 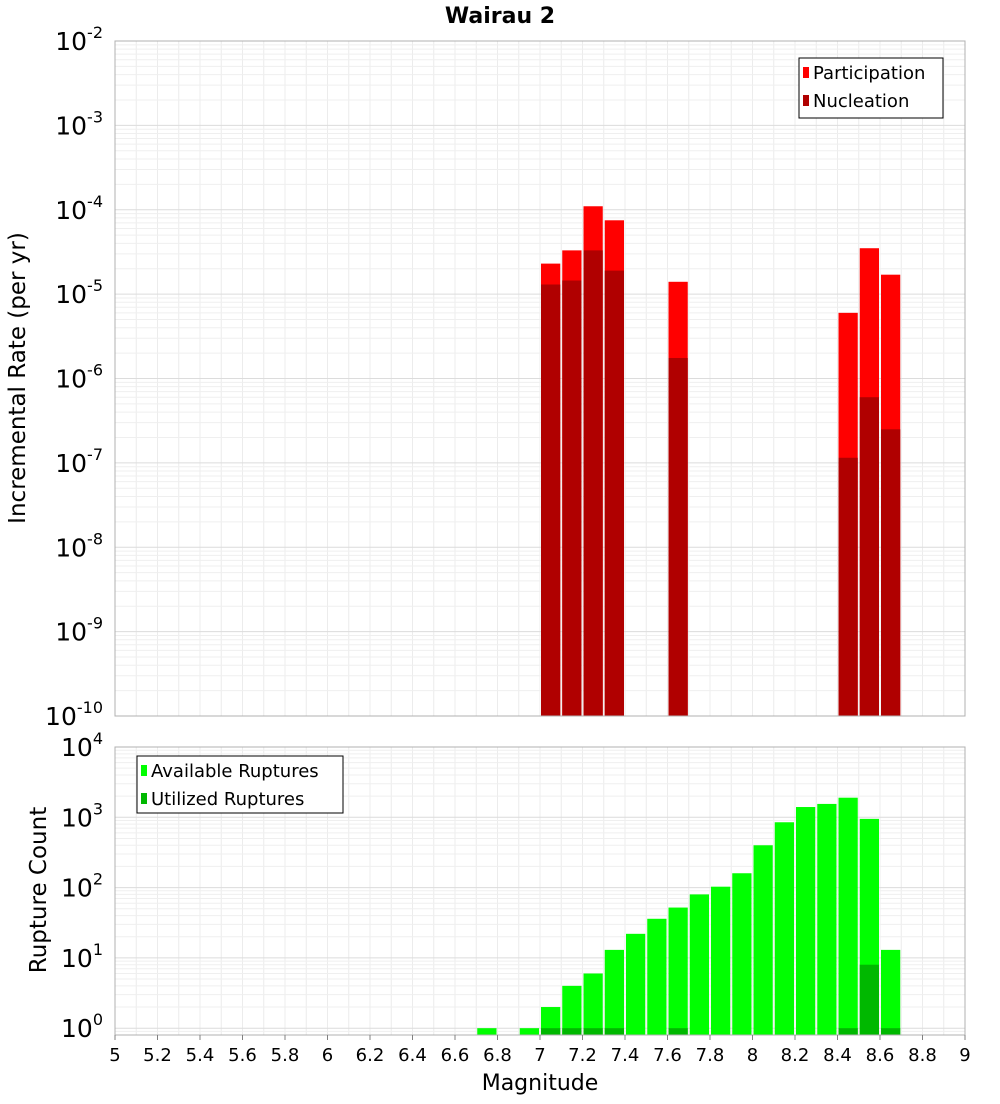 What do you see at coordinates (79, 292) in the screenshot?
I see `y-tick-label: 10⁻⁵` at bounding box center [79, 292].